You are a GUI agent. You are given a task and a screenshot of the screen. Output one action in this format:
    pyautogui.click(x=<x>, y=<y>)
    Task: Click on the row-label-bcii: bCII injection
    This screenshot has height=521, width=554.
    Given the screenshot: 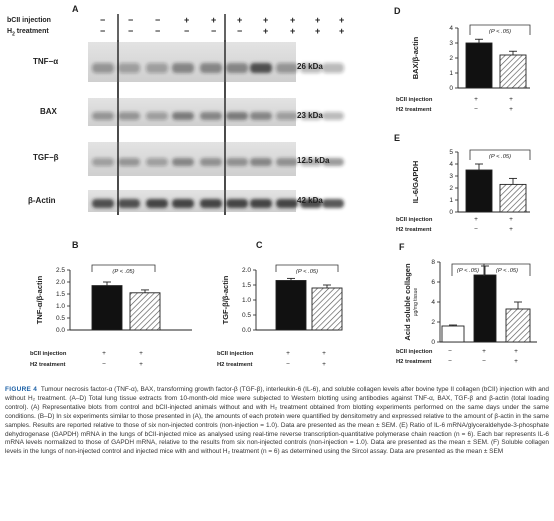 What is the action you would take?
    pyautogui.click(x=414, y=100)
    